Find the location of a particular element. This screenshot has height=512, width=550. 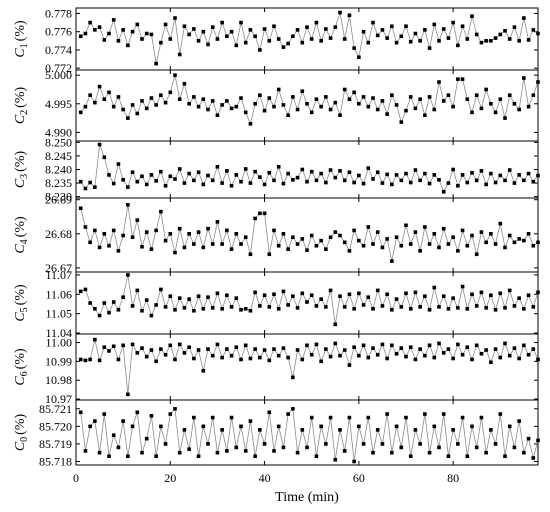

y-axis-label: C6 (%) is located at coordinates (21, 367).